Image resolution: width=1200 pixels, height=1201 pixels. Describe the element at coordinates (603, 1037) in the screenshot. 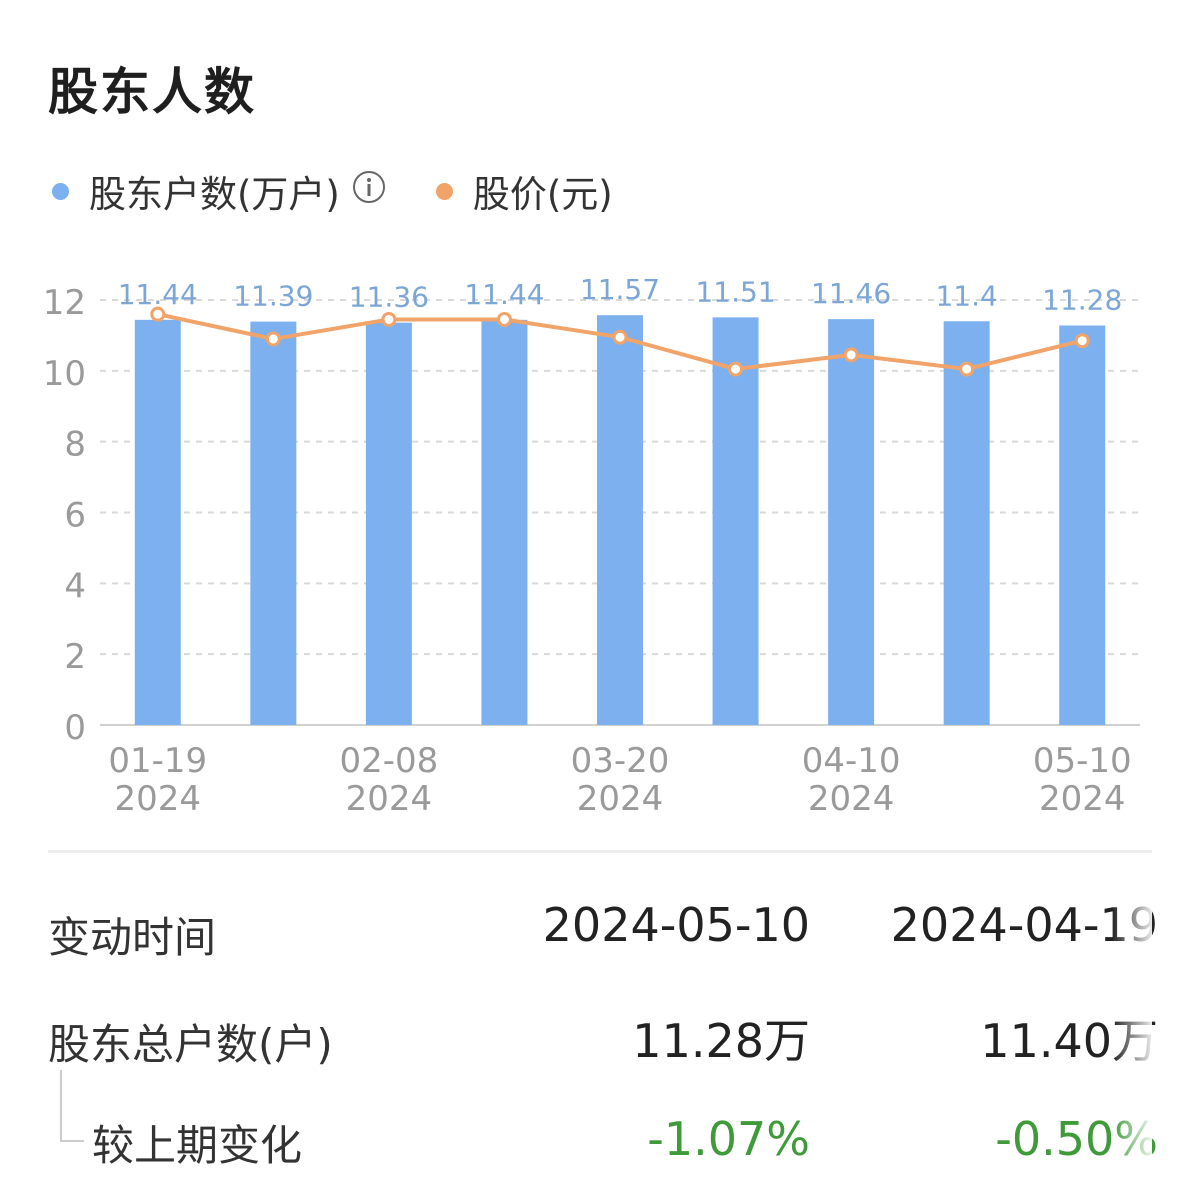

I see `total-holders-row: 股东总户数(户) 11.28万 11.40万` at that location.